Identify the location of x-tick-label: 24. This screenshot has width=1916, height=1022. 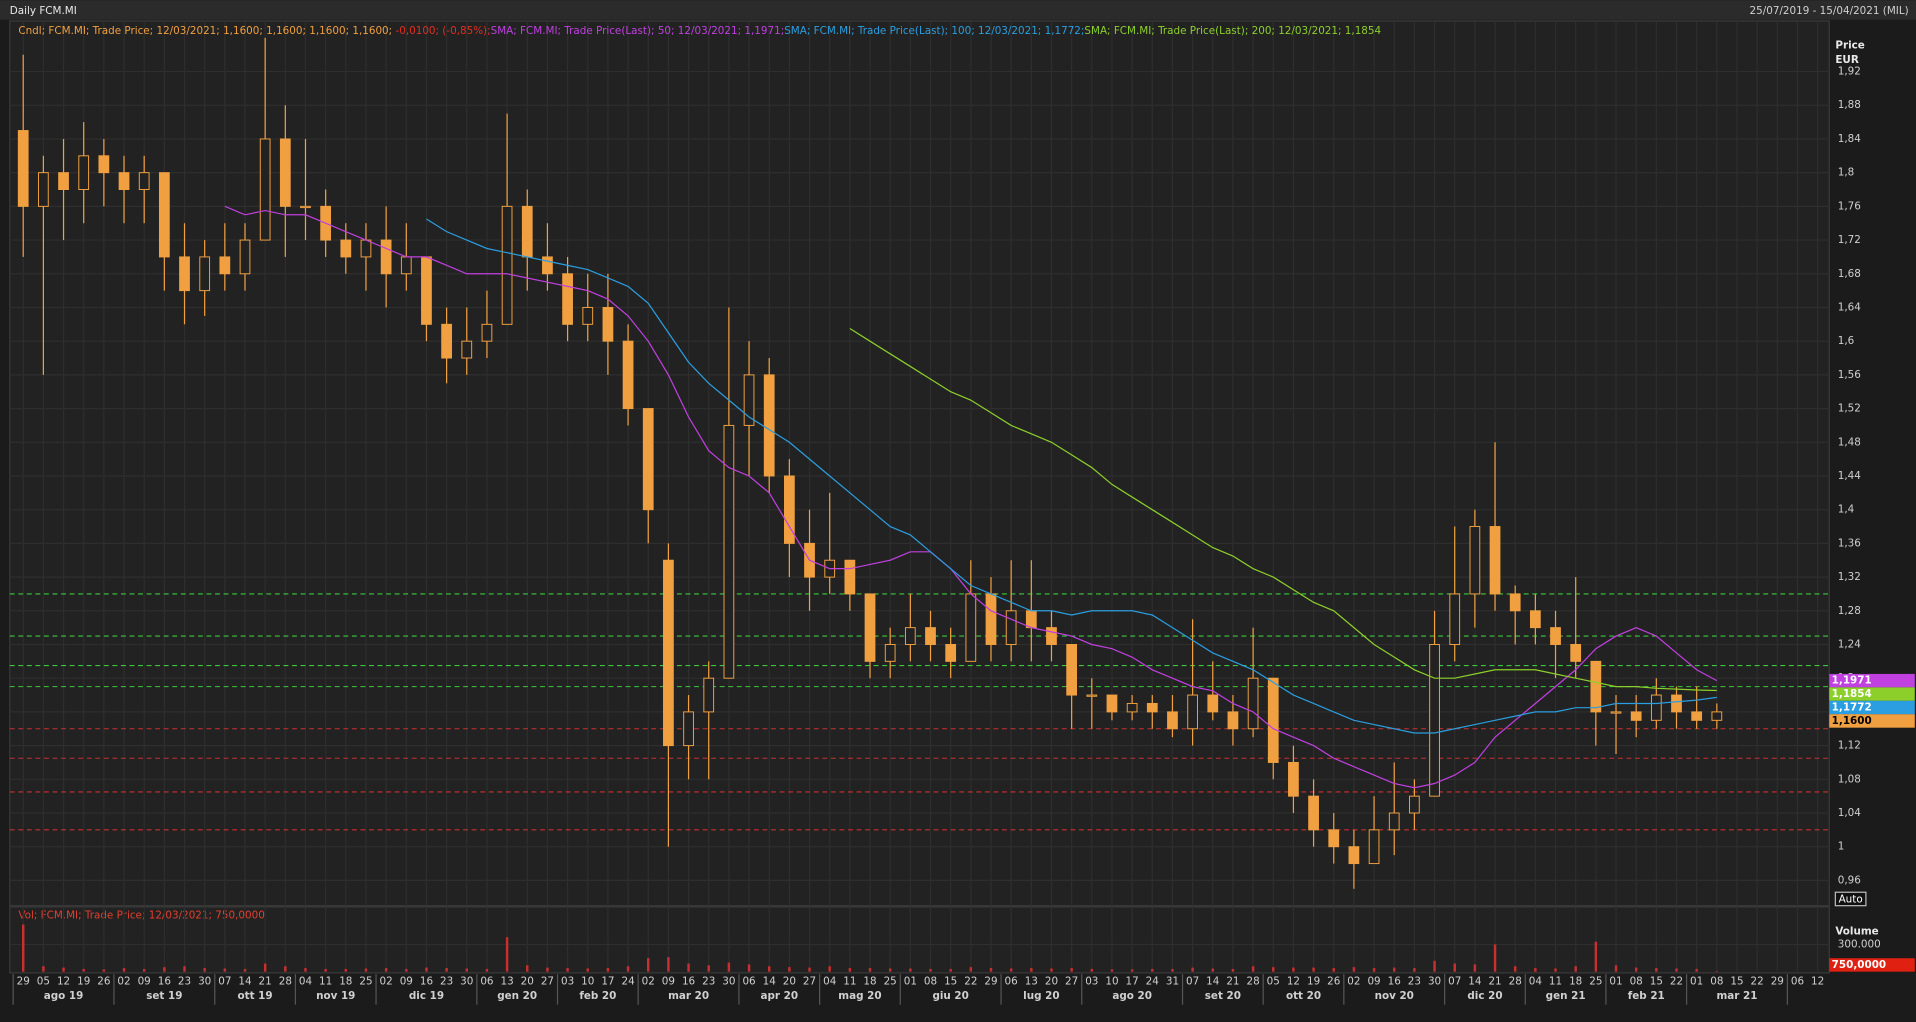
(628, 981).